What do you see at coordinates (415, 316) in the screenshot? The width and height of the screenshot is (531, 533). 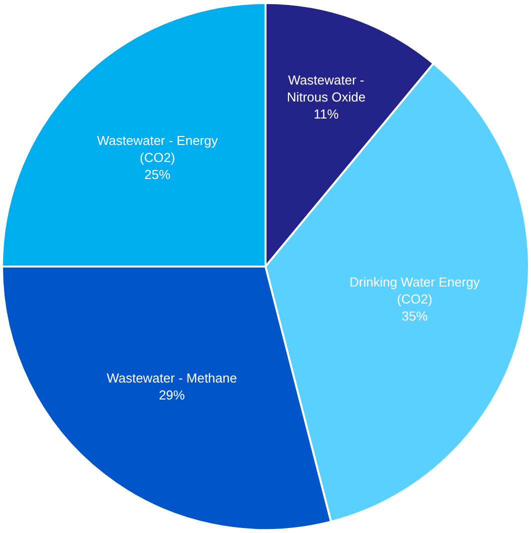 I see `data-label: 35%` at bounding box center [415, 316].